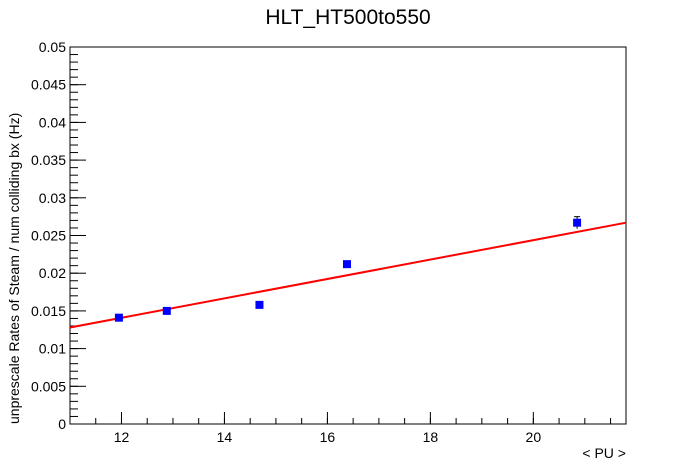 The height and width of the screenshot is (472, 696). Describe the element at coordinates (48, 386) in the screenshot. I see `y-tick-label: 0.005` at that location.